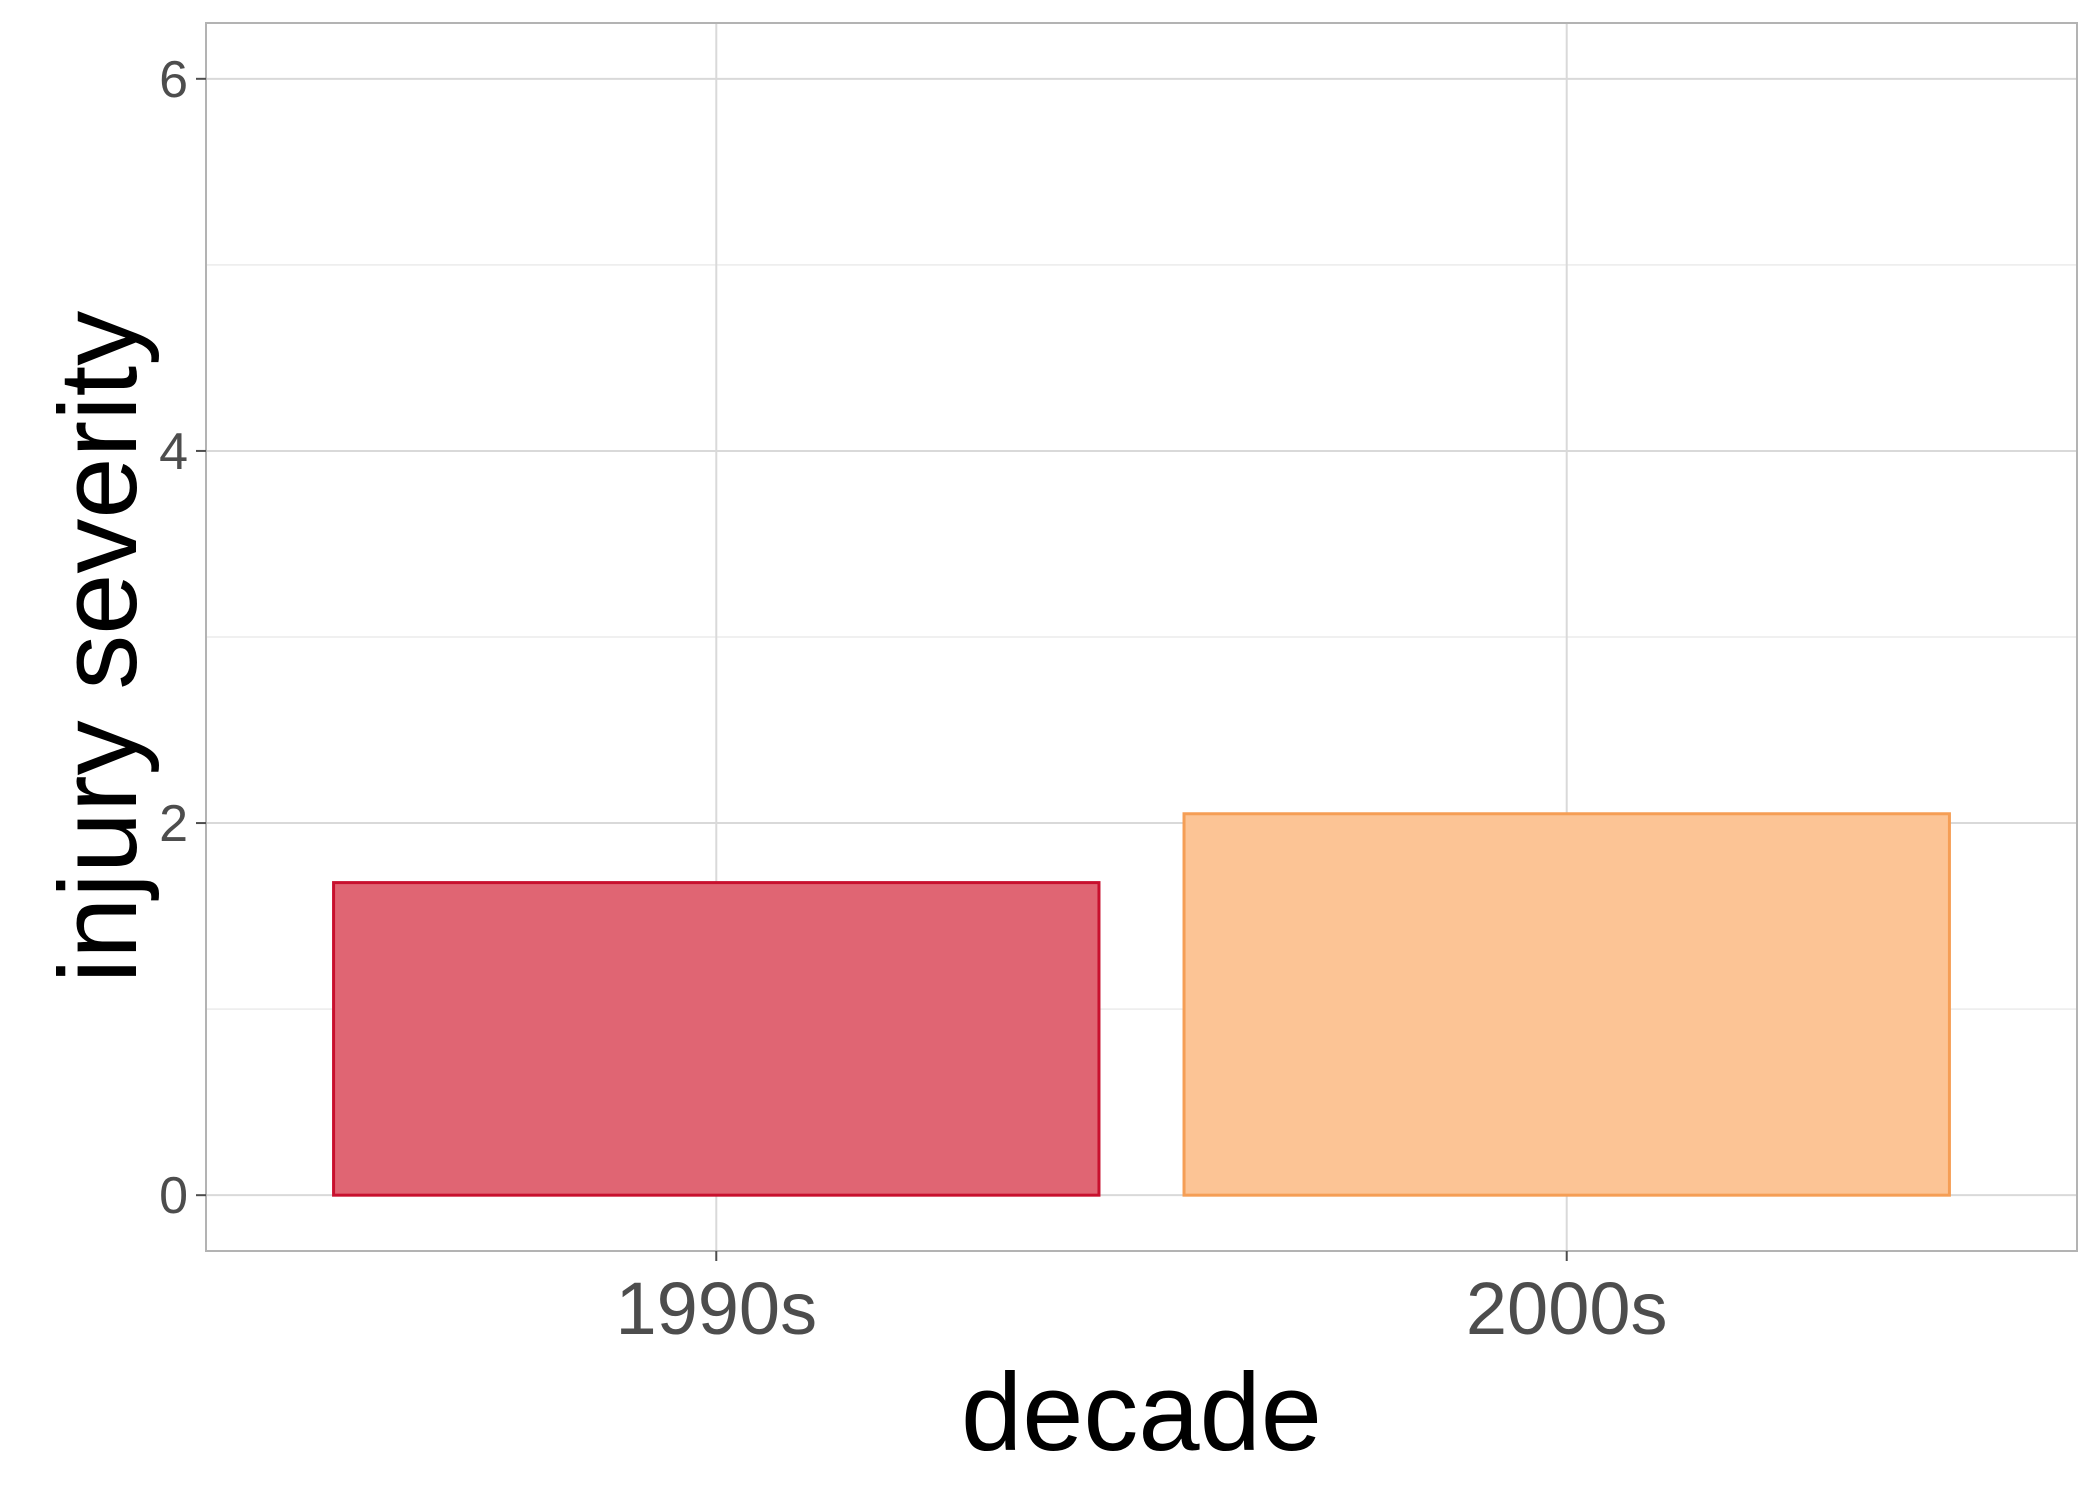 Image resolution: width=2099 pixels, height=1499 pixels. Describe the element at coordinates (1141, 1300) in the screenshot. I see `x-axis-ticks: 1990s 2000s` at that location.